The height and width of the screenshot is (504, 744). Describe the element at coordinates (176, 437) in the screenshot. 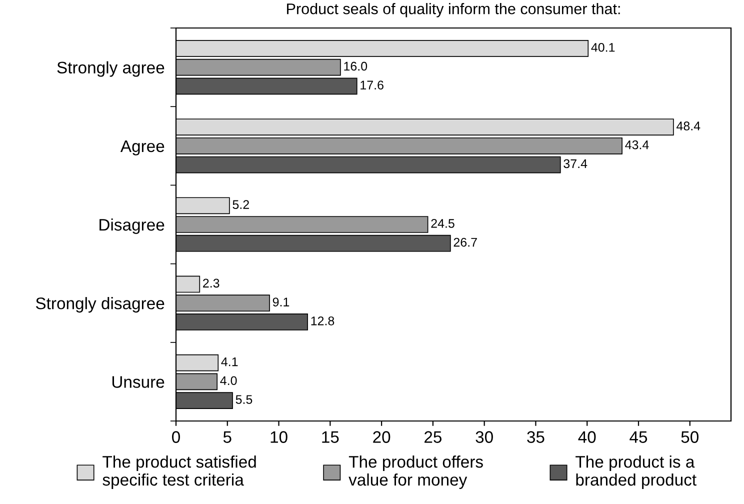

I see `x-tick-label: 0` at that location.